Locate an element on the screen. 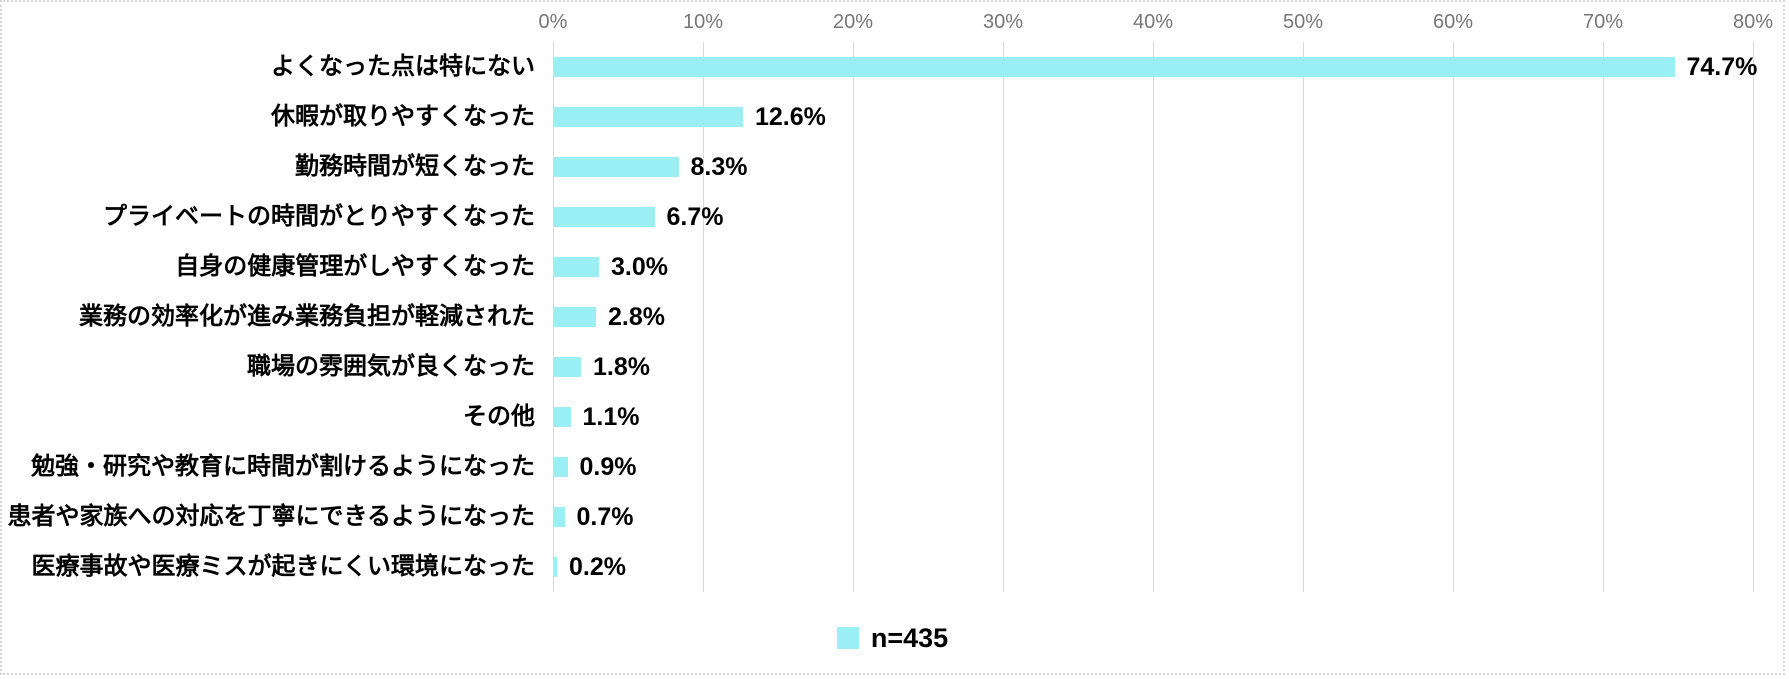  value-label: 0.7% is located at coordinates (605, 517).